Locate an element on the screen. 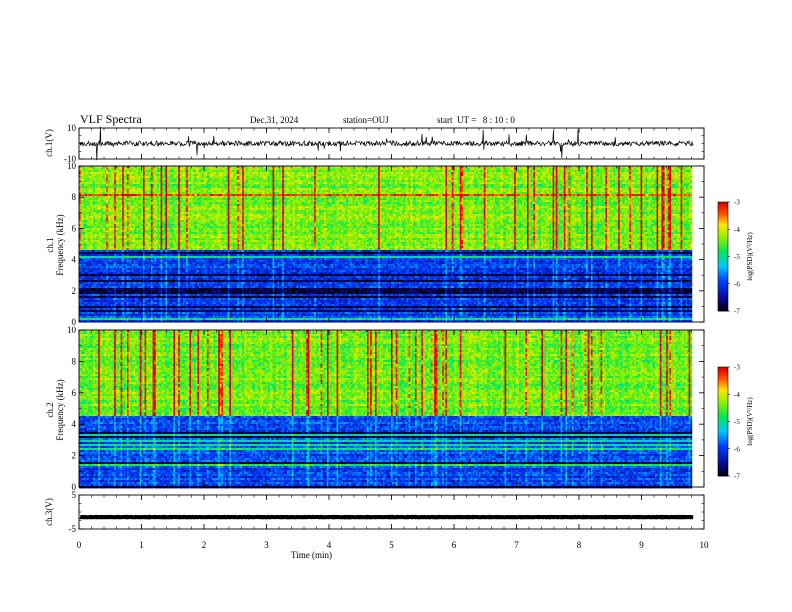 Image resolution: width=792 pixels, height=612 pixels. waveform-trace is located at coordinates (386, 144).